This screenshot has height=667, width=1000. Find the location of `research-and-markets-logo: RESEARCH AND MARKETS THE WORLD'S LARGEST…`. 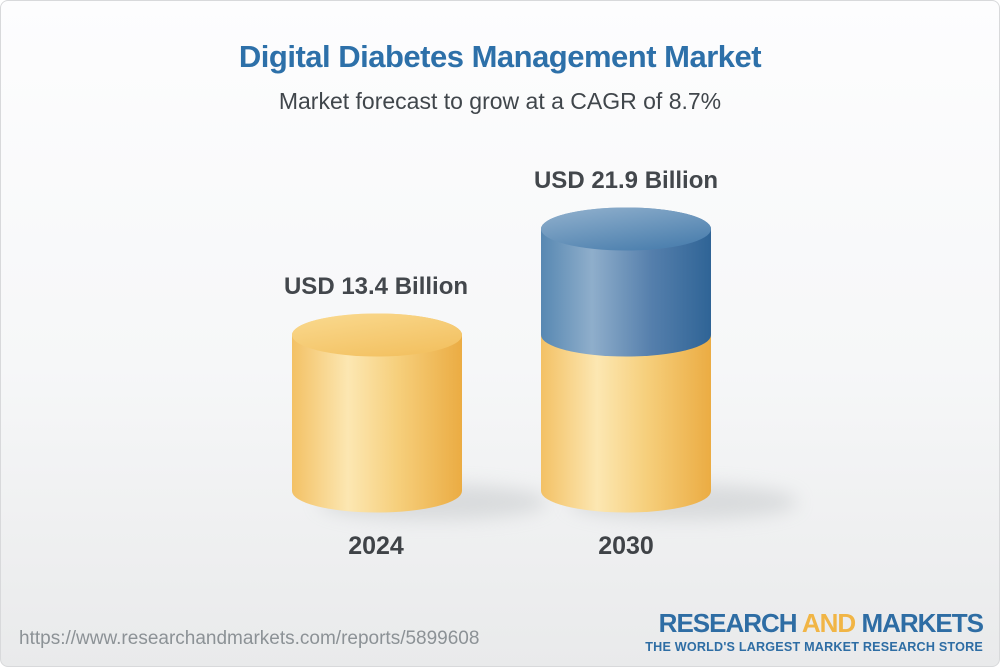

research-and-markets-logo: RESEARCH AND MARKETS THE WORLD'S LARGEST… is located at coordinates (814, 630).